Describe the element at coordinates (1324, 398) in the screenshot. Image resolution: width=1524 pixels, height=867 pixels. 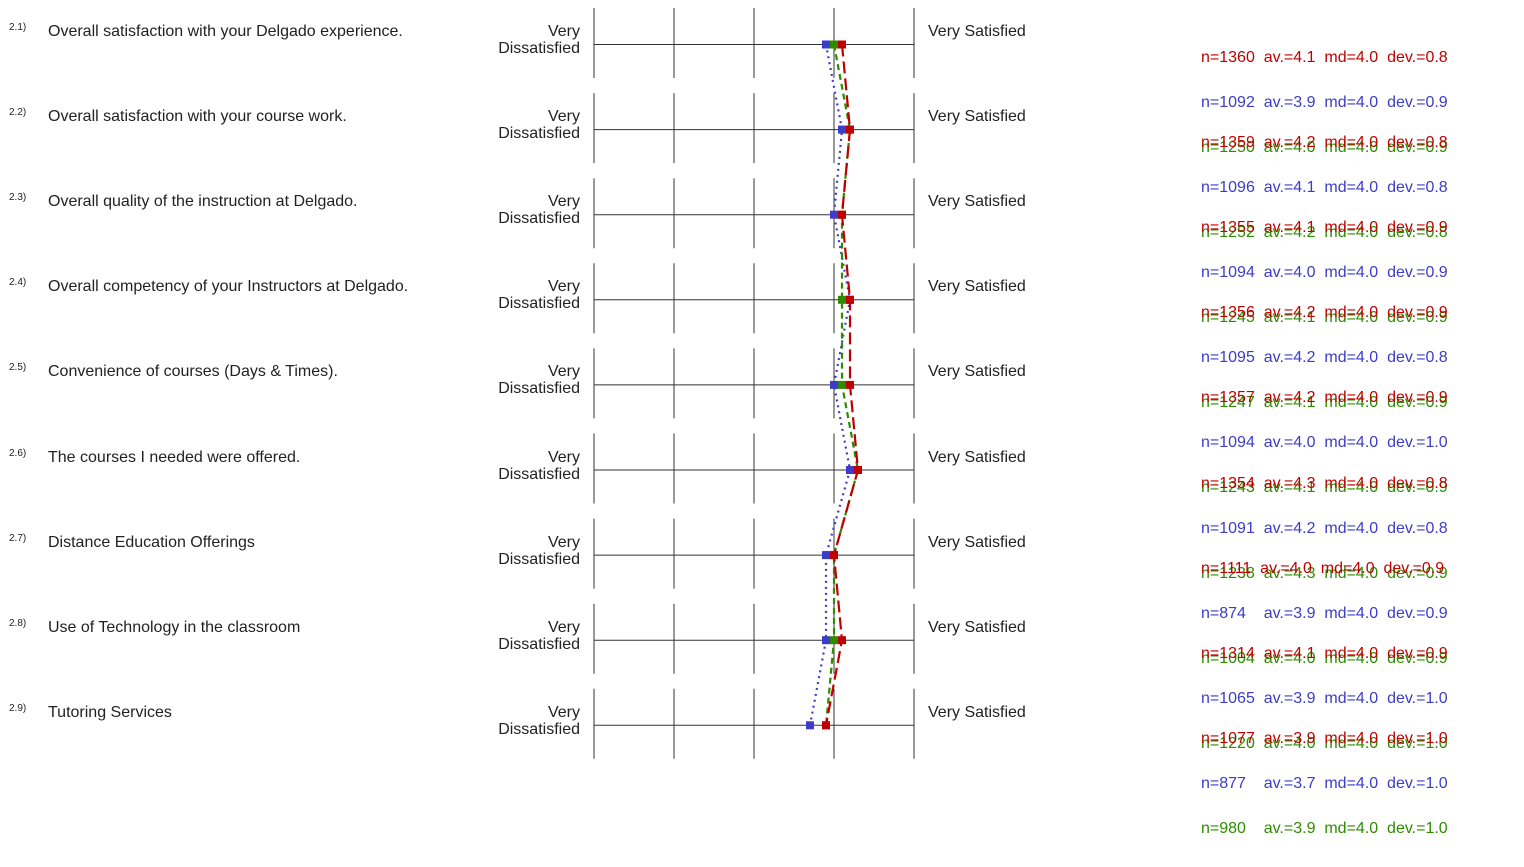
I see `stats-line-series1: n=1357 av.=4.2 md=4.0 dev.=0.9` at that location.